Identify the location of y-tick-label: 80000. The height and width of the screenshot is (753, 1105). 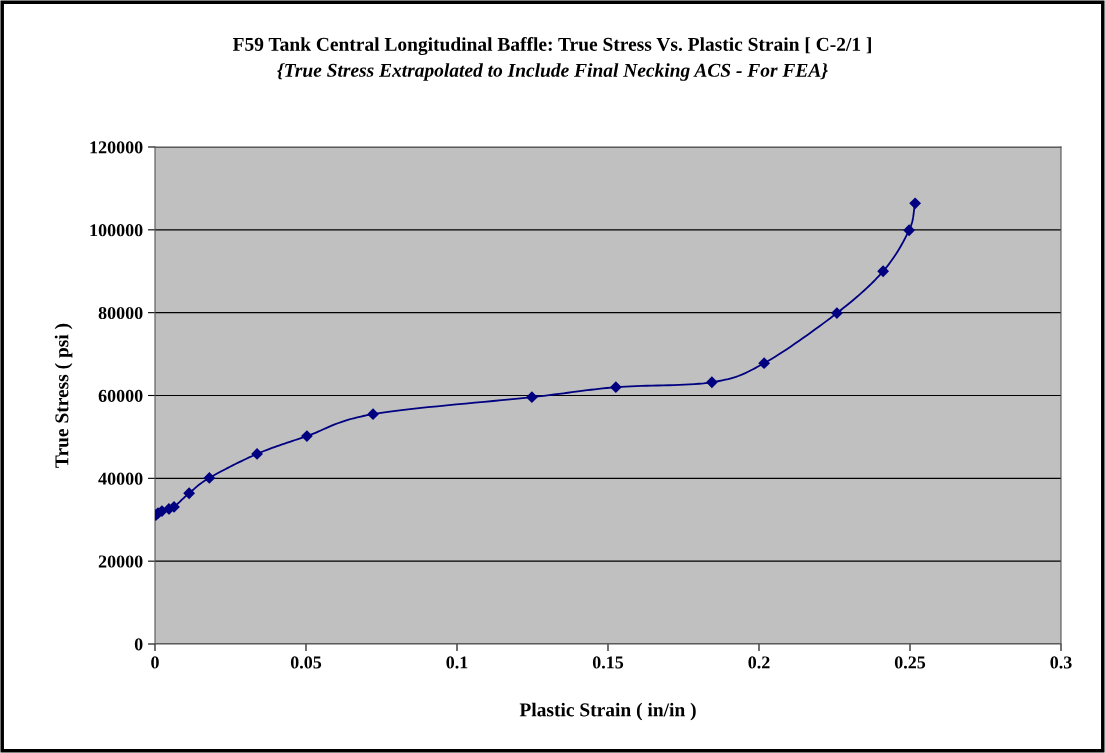
(120, 313).